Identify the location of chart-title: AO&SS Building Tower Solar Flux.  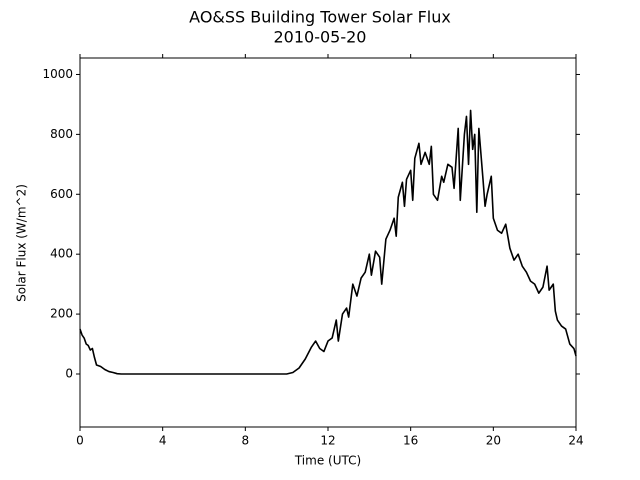
(320, 17).